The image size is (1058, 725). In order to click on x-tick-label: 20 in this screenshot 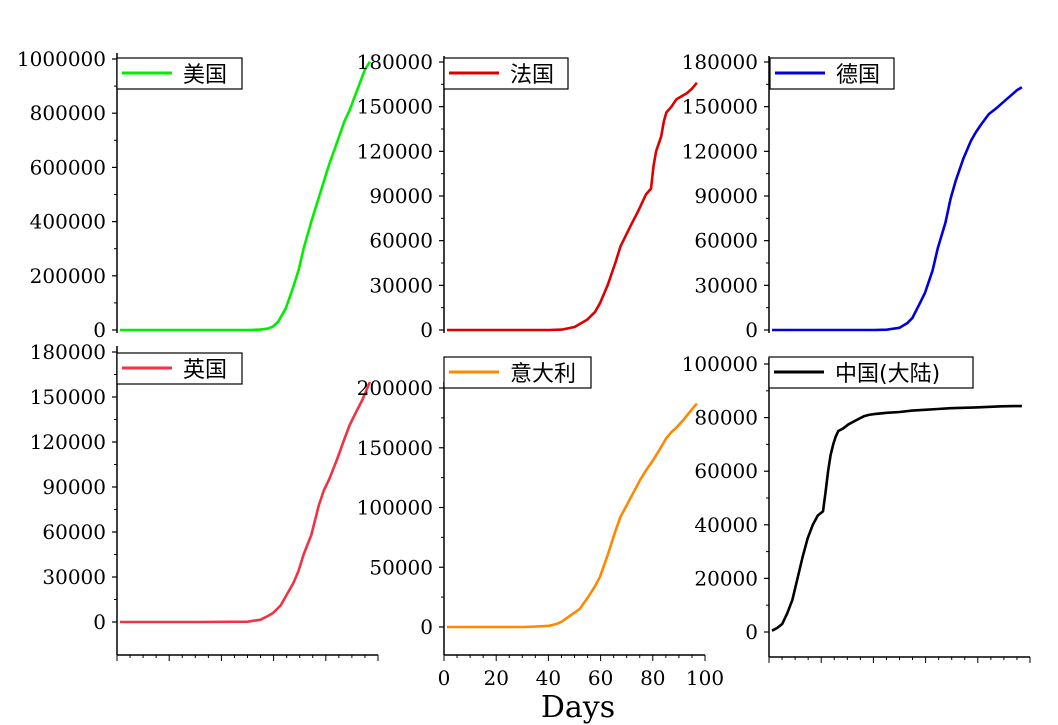, I will do `click(495, 678)`.